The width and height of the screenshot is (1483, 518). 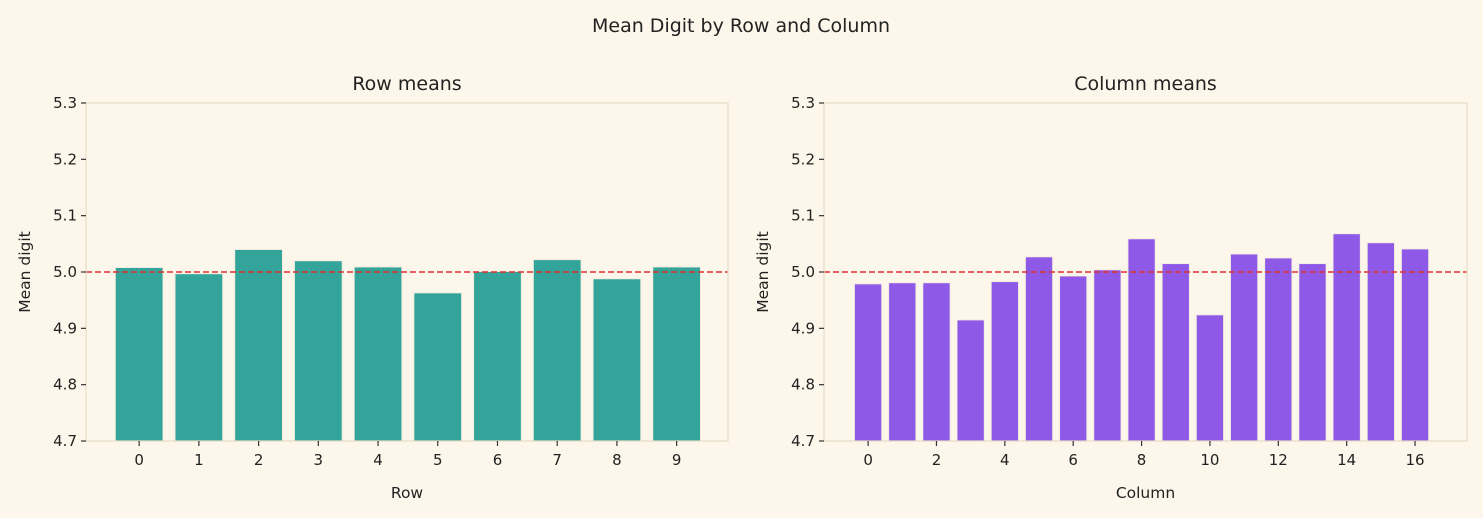 I want to click on x-tick-label: 14, so click(x=1346, y=460).